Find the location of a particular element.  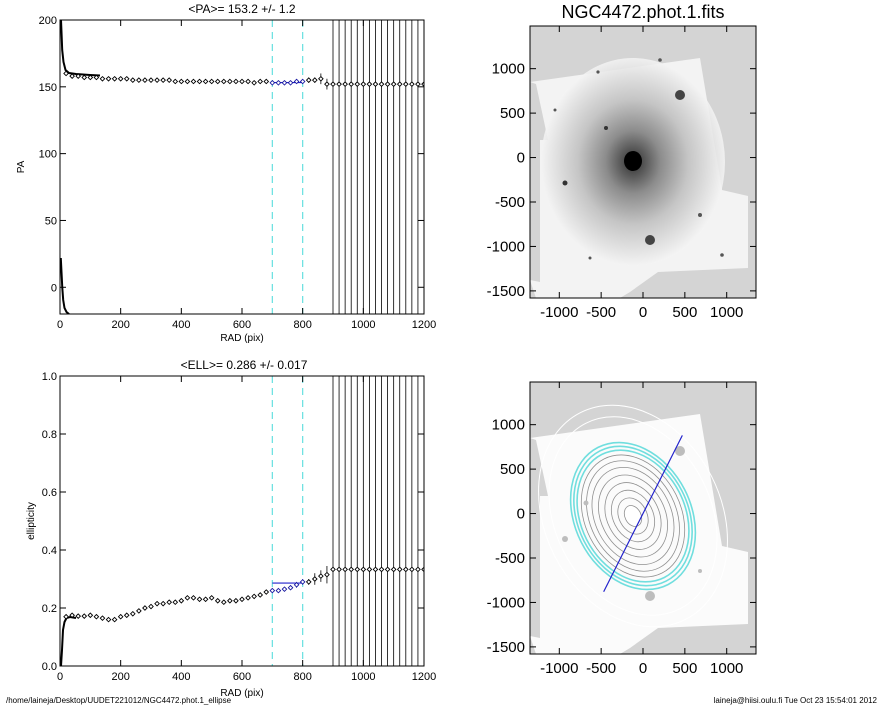

y-tick-label: 1.0 is located at coordinates (49, 377).